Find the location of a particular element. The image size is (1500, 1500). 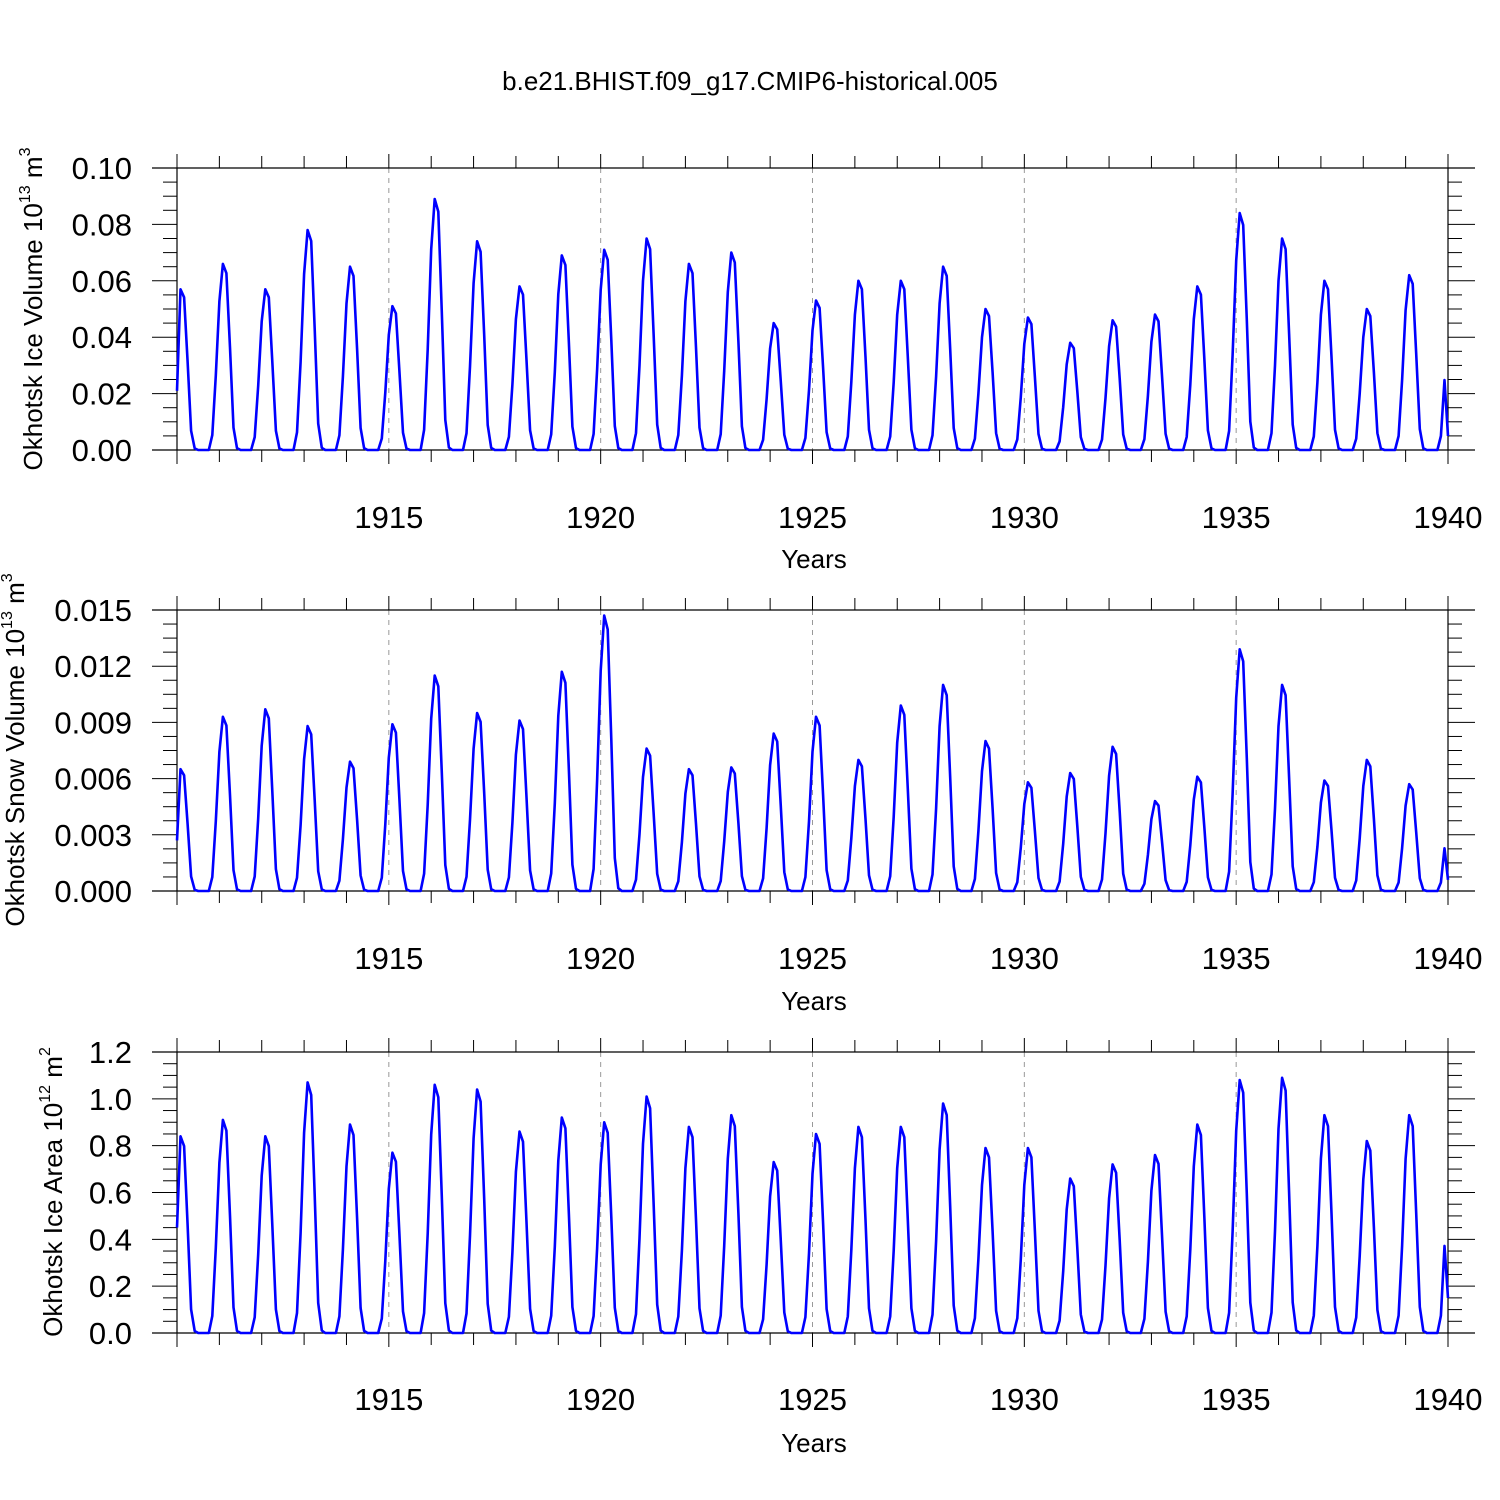

y-tick-label: 0.6 is located at coordinates (110, 1193).